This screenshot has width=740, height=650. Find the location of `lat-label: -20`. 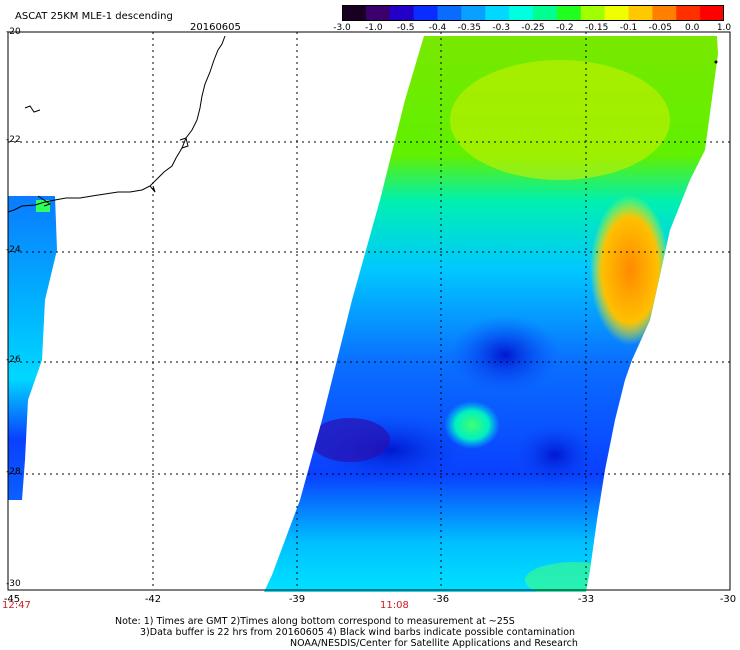

lat-label: -20 is located at coordinates (13, 32).